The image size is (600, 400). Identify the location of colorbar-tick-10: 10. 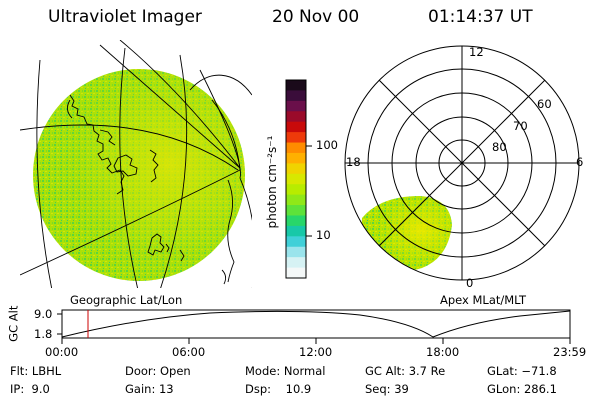
(323, 235).